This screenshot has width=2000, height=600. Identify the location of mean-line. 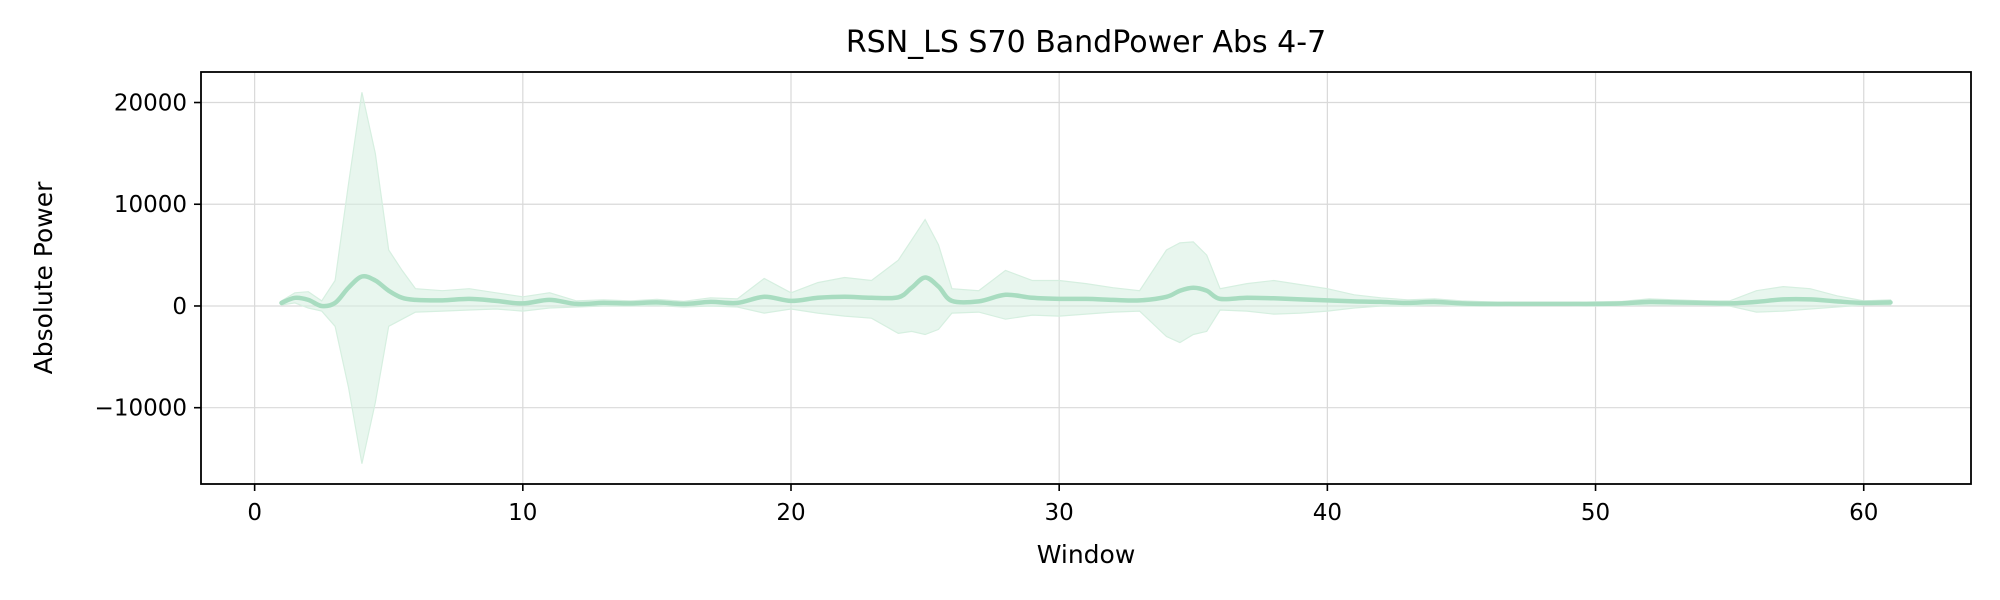
(1086, 291).